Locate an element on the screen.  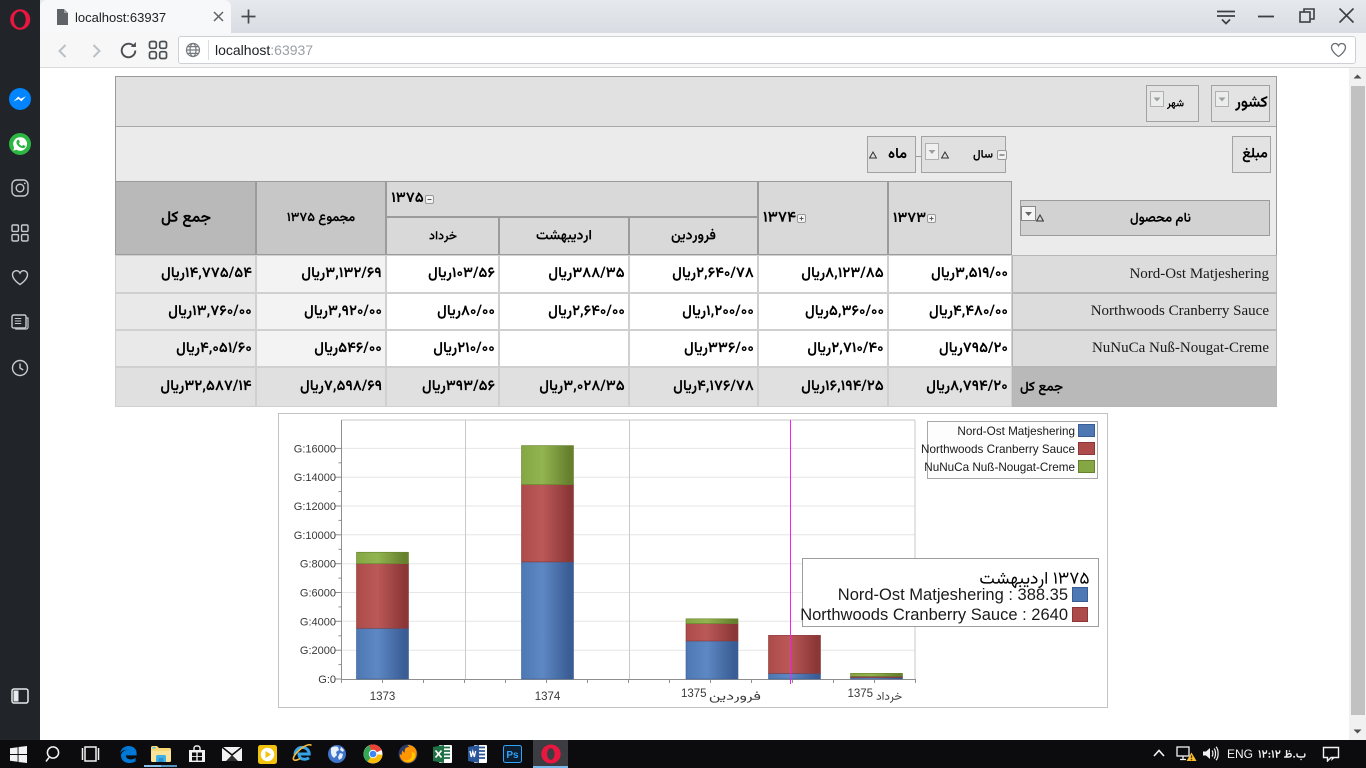
svg-text: G:12000 is located at coordinates (314, 507).